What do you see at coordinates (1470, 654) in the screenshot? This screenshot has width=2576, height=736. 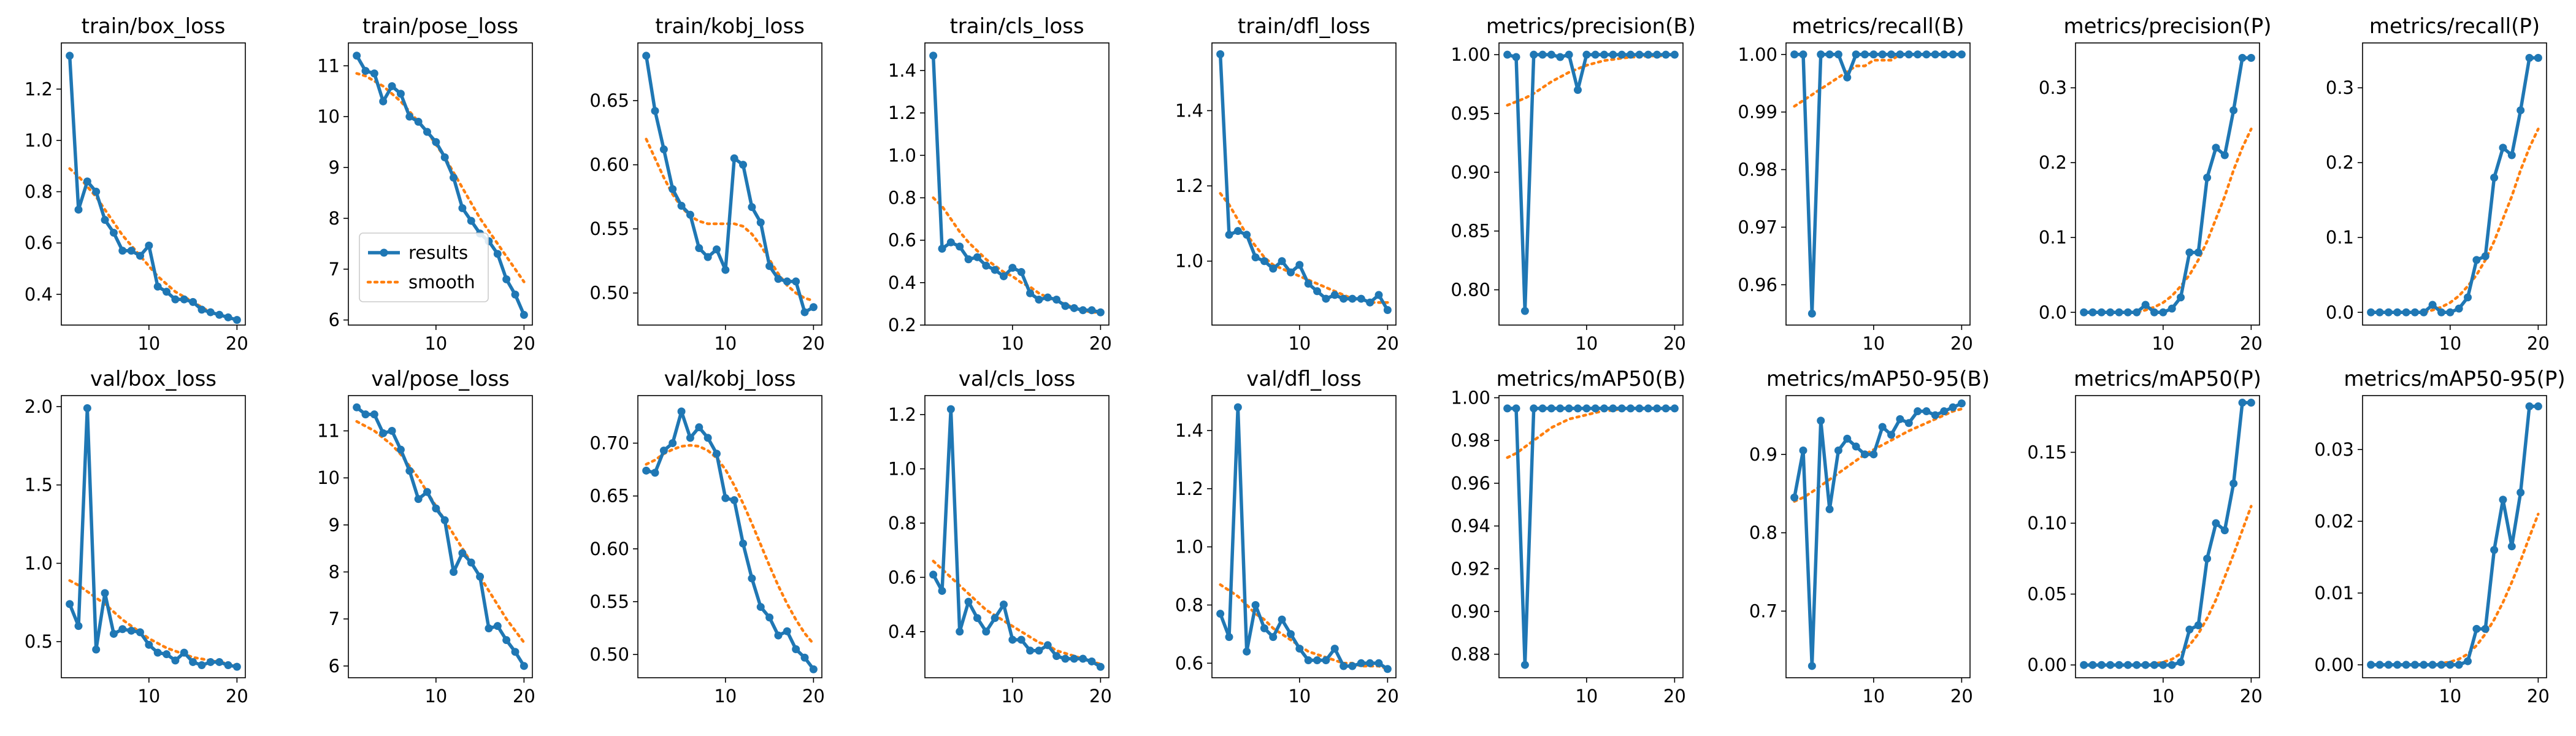 I see `y-tick-label: 0.88` at bounding box center [1470, 654].